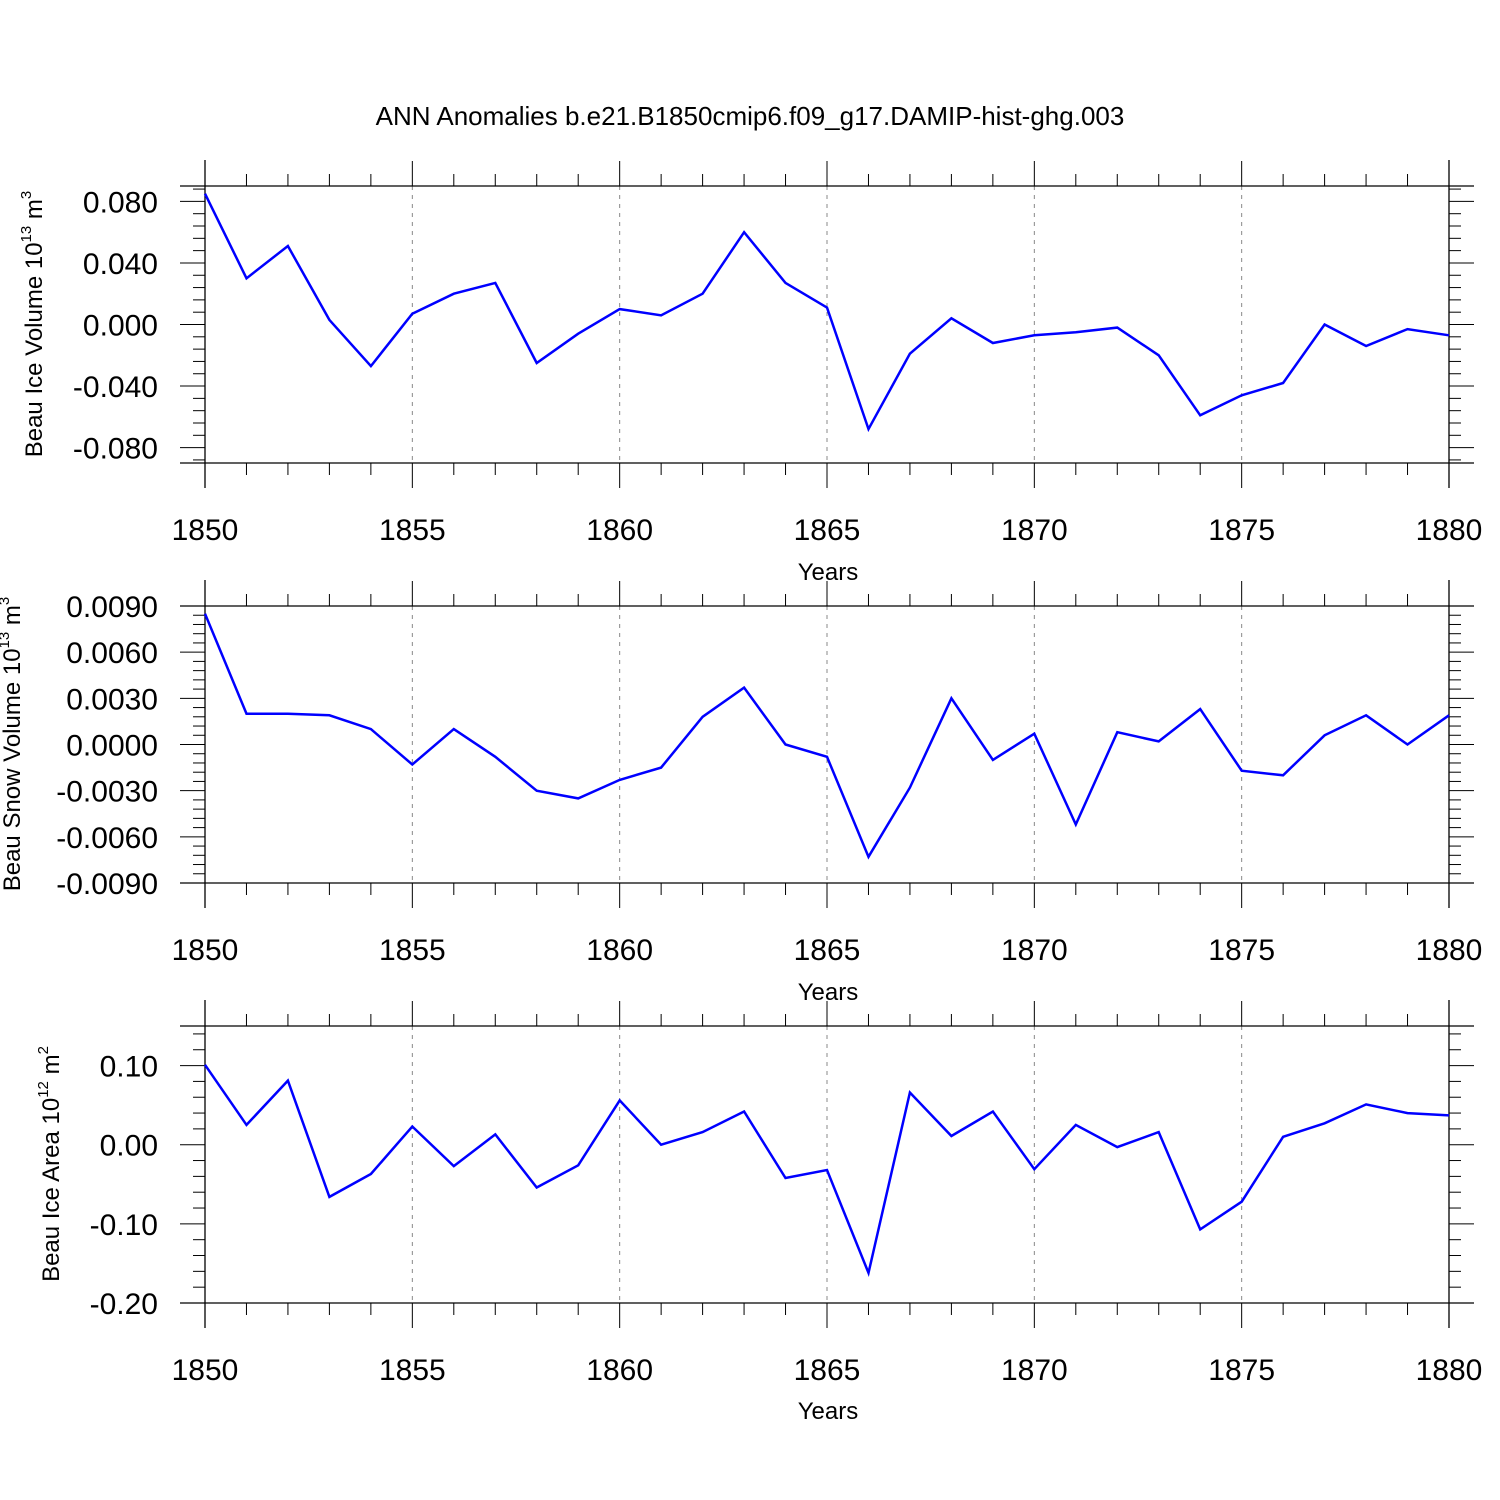 Image resolution: width=1500 pixels, height=1500 pixels. I want to click on y-axis-label: Beau Ice Volume 1013 m3, so click(33, 324).